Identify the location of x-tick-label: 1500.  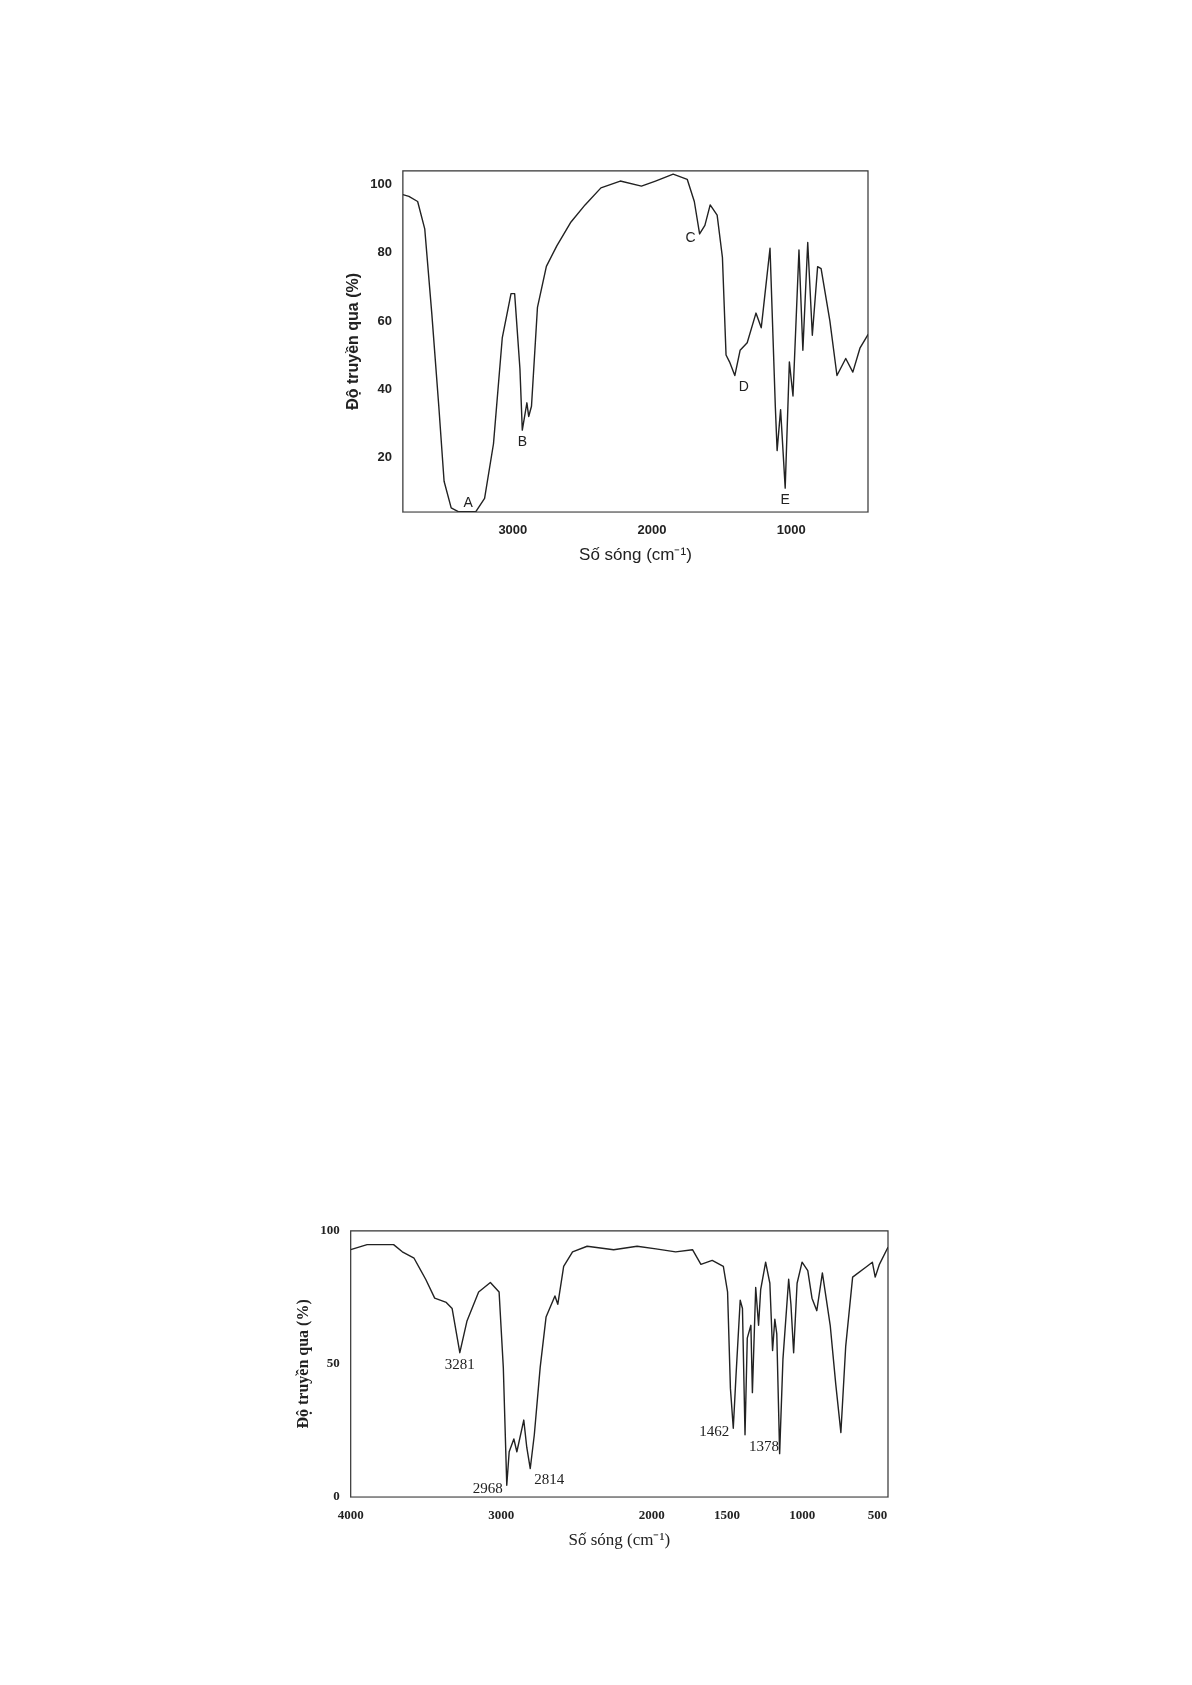
(726, 1515).